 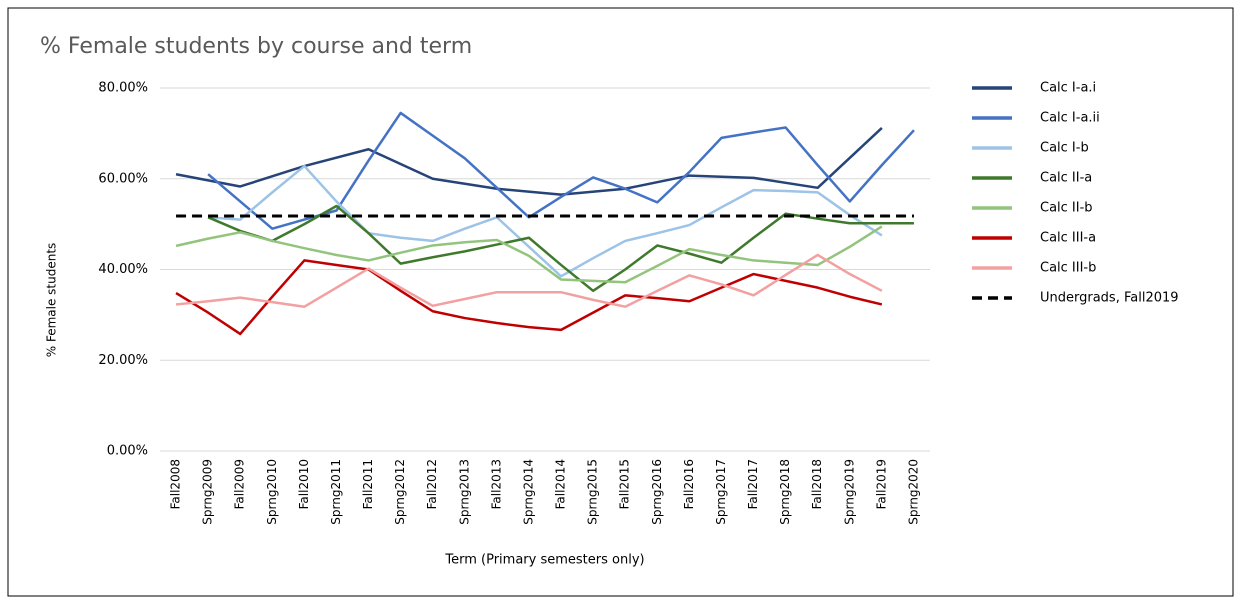 I want to click on x-tick-label: Sprng2015, so click(x=593, y=492).